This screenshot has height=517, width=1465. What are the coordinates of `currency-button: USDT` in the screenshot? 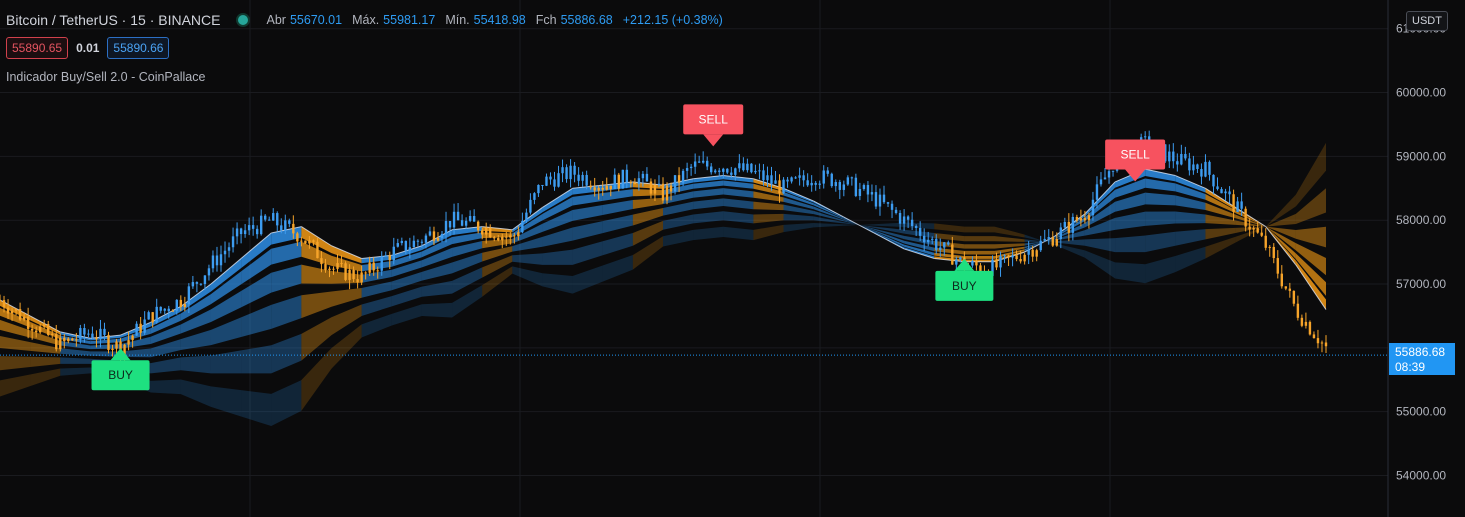 It's located at (1427, 21).